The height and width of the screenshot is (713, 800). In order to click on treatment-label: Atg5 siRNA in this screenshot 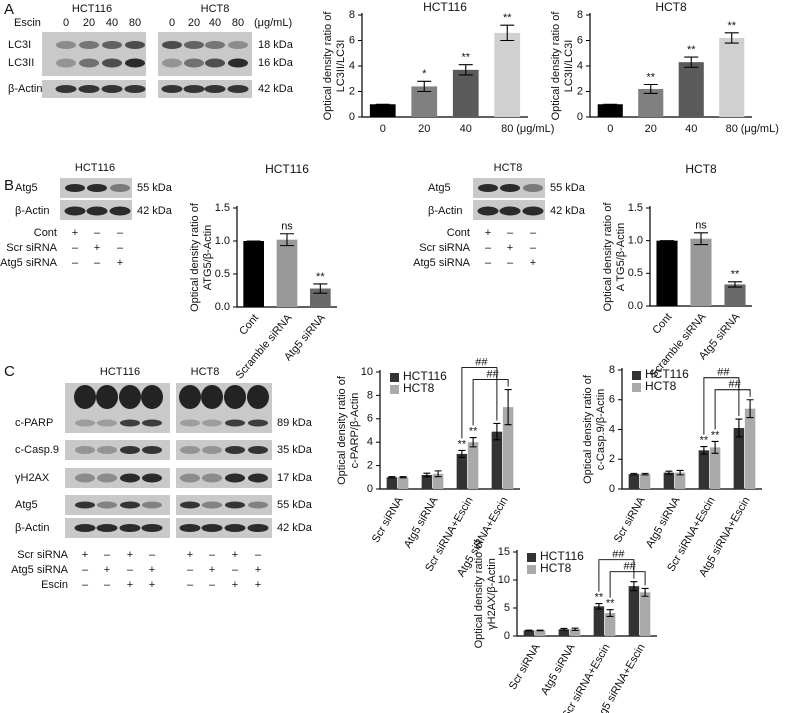, I will do `click(40, 570)`.